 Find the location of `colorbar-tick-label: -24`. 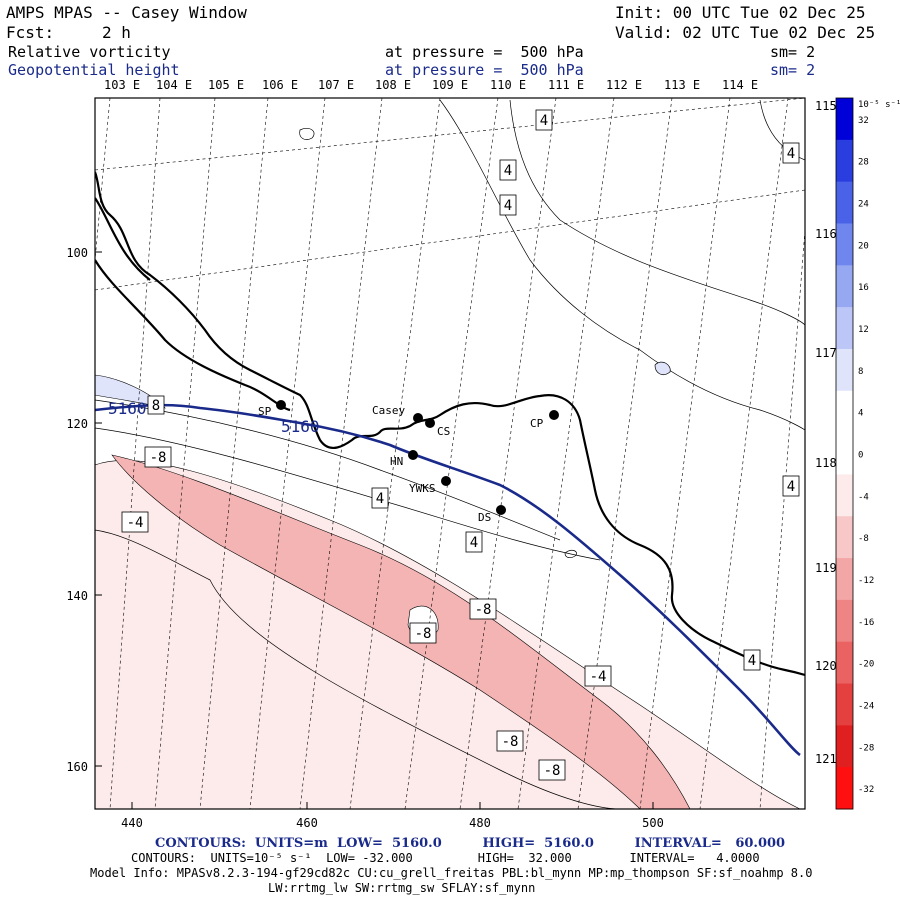

colorbar-tick-label: -24 is located at coordinates (866, 706).